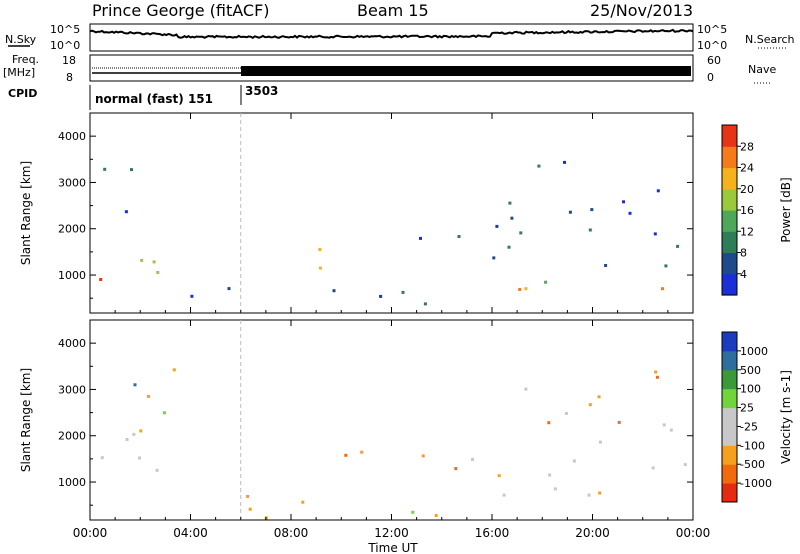 This screenshot has width=800, height=554. I want to click on freq-tick-bottom: 8, so click(69, 77).